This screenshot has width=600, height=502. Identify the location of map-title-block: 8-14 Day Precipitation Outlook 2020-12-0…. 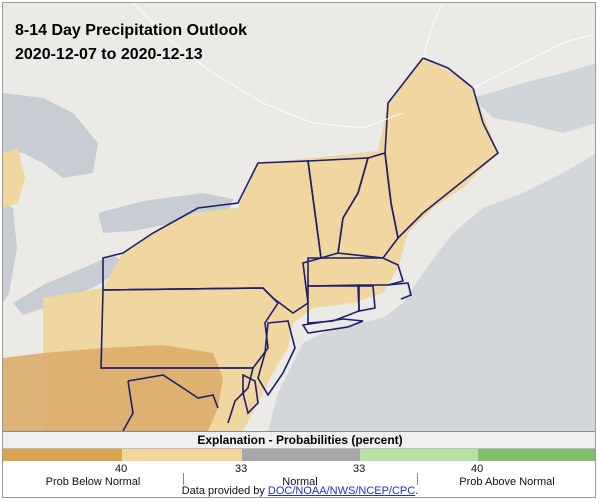
(131, 43).